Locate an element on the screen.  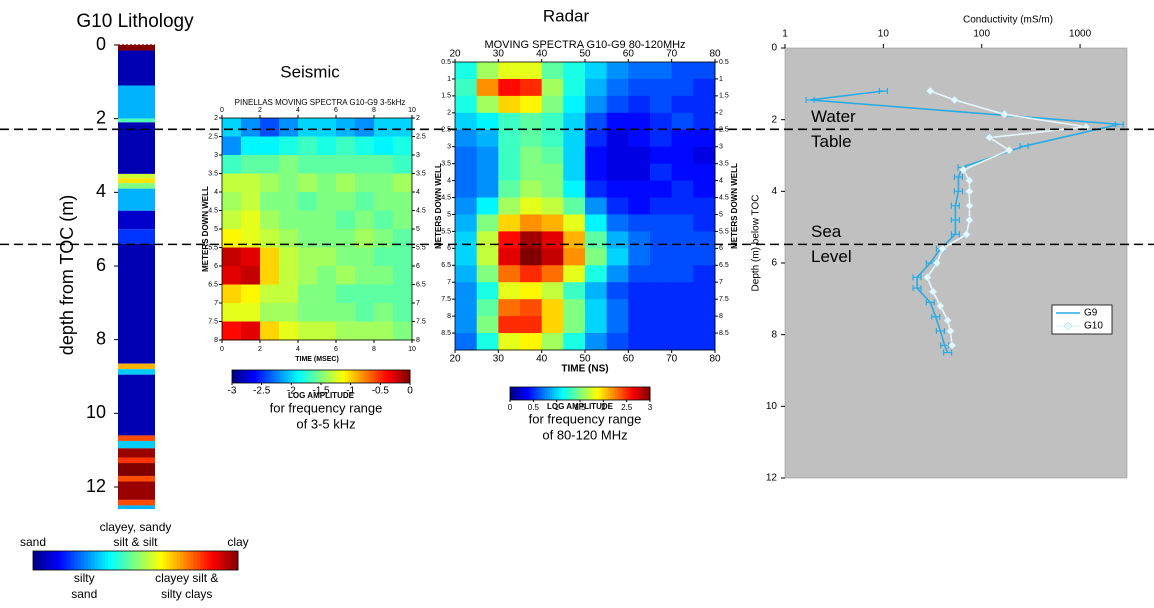
y-tick-label-right: 3.5 is located at coordinates (724, 163).